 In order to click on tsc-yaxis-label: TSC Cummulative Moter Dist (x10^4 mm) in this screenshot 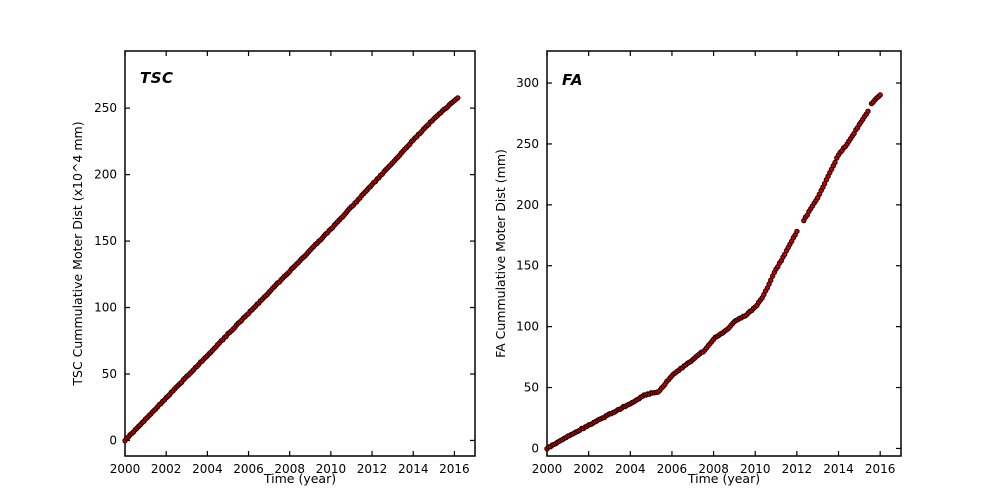, I will do `click(77, 253)`.